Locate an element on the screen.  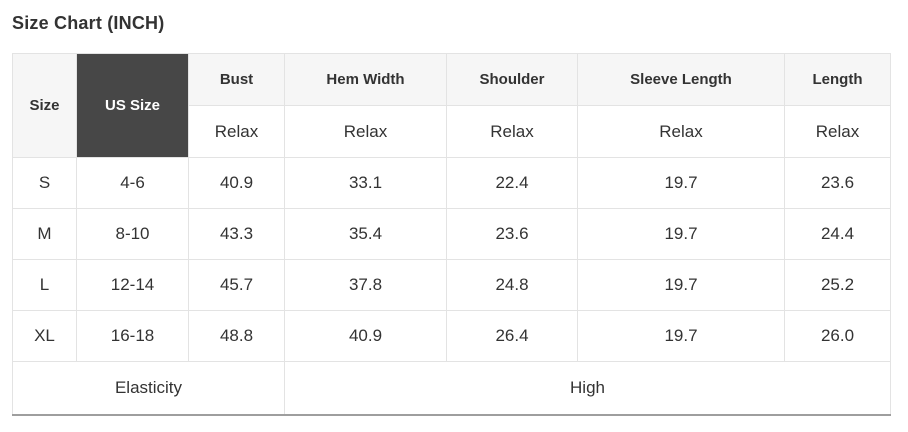
elasticity-label-cell: Elasticity is located at coordinates (148, 388).